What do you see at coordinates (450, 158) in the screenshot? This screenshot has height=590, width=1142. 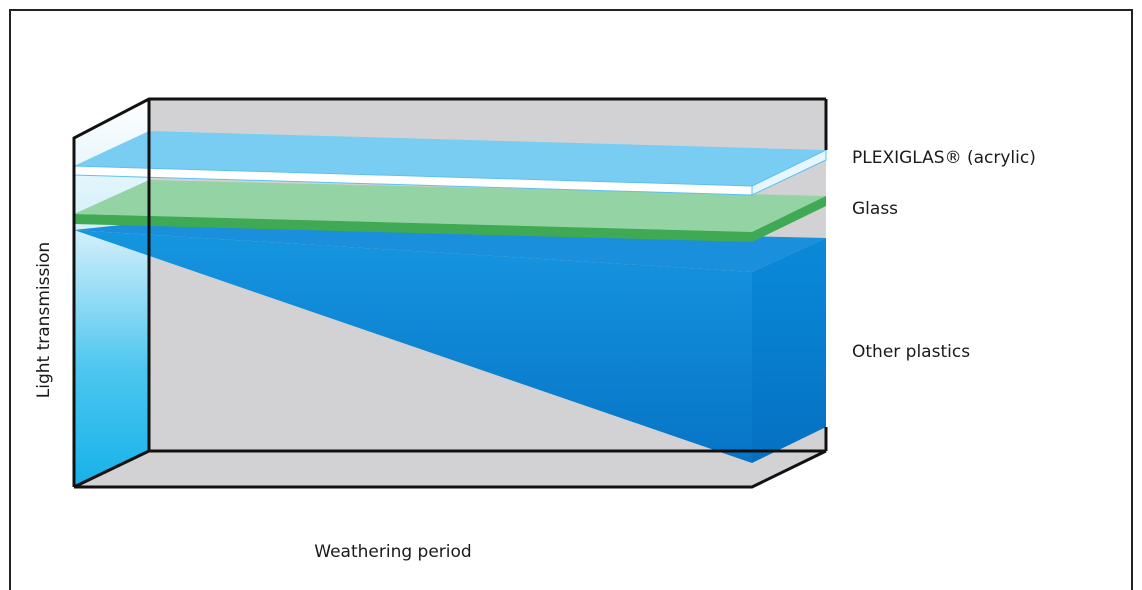 I see `plexiglas-top` at bounding box center [450, 158].